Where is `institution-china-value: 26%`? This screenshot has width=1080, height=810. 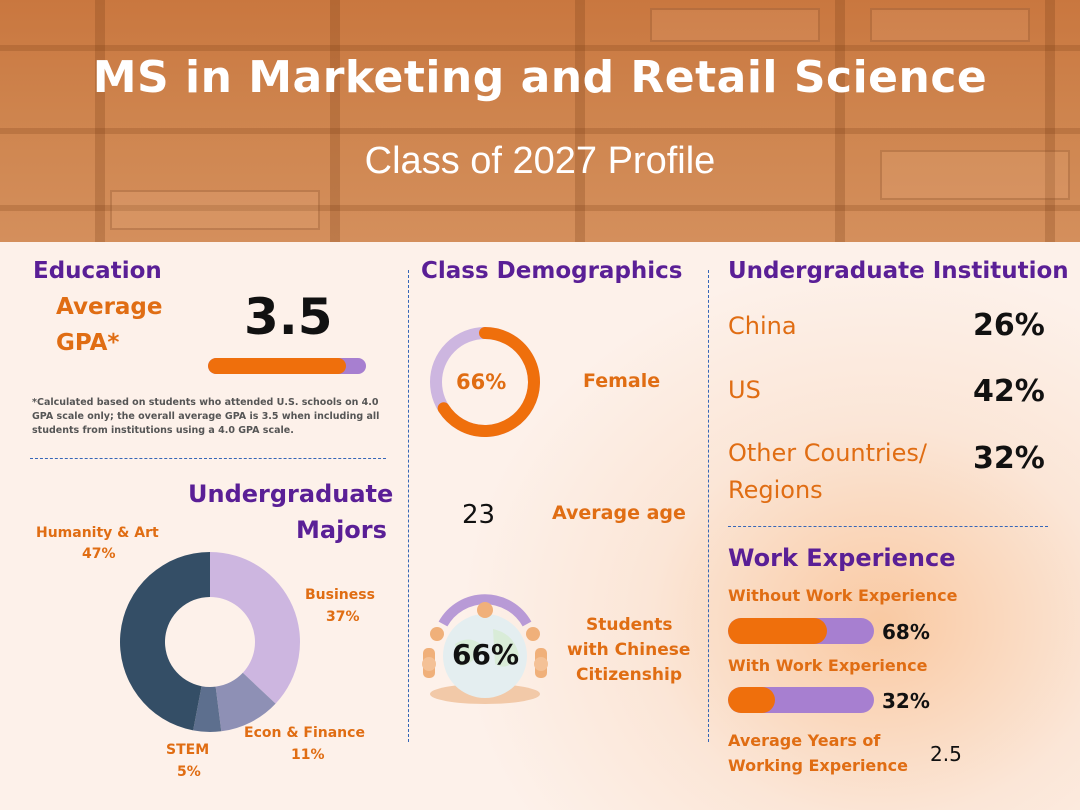
institution-china-value: 26% is located at coordinates (1009, 325).